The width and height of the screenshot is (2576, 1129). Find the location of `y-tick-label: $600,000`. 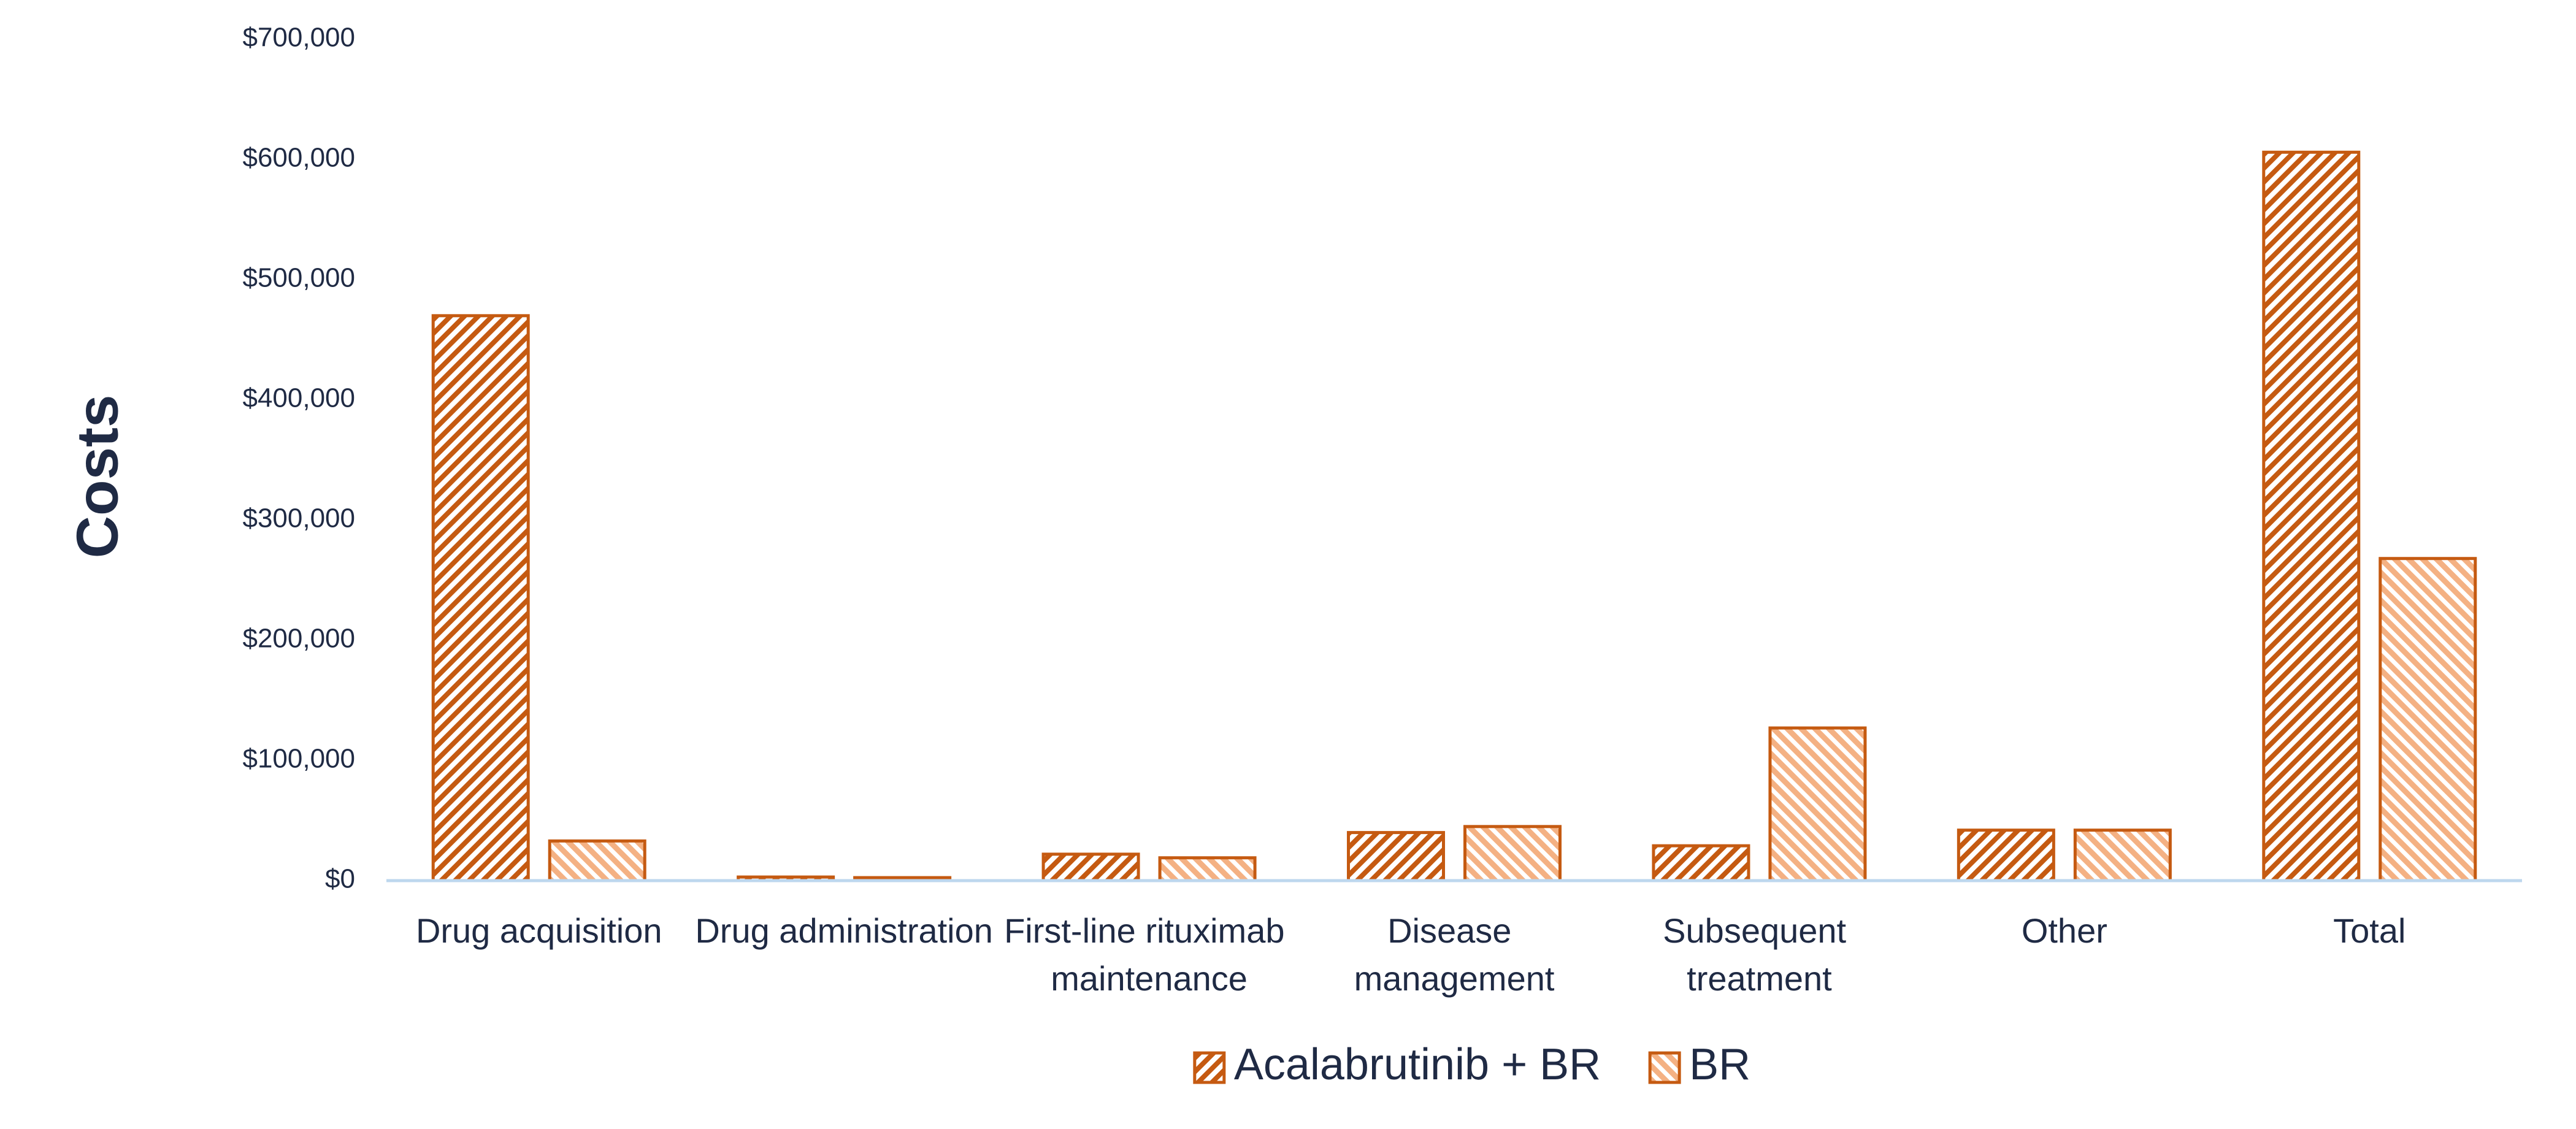

y-tick-label: $600,000 is located at coordinates (298, 158).